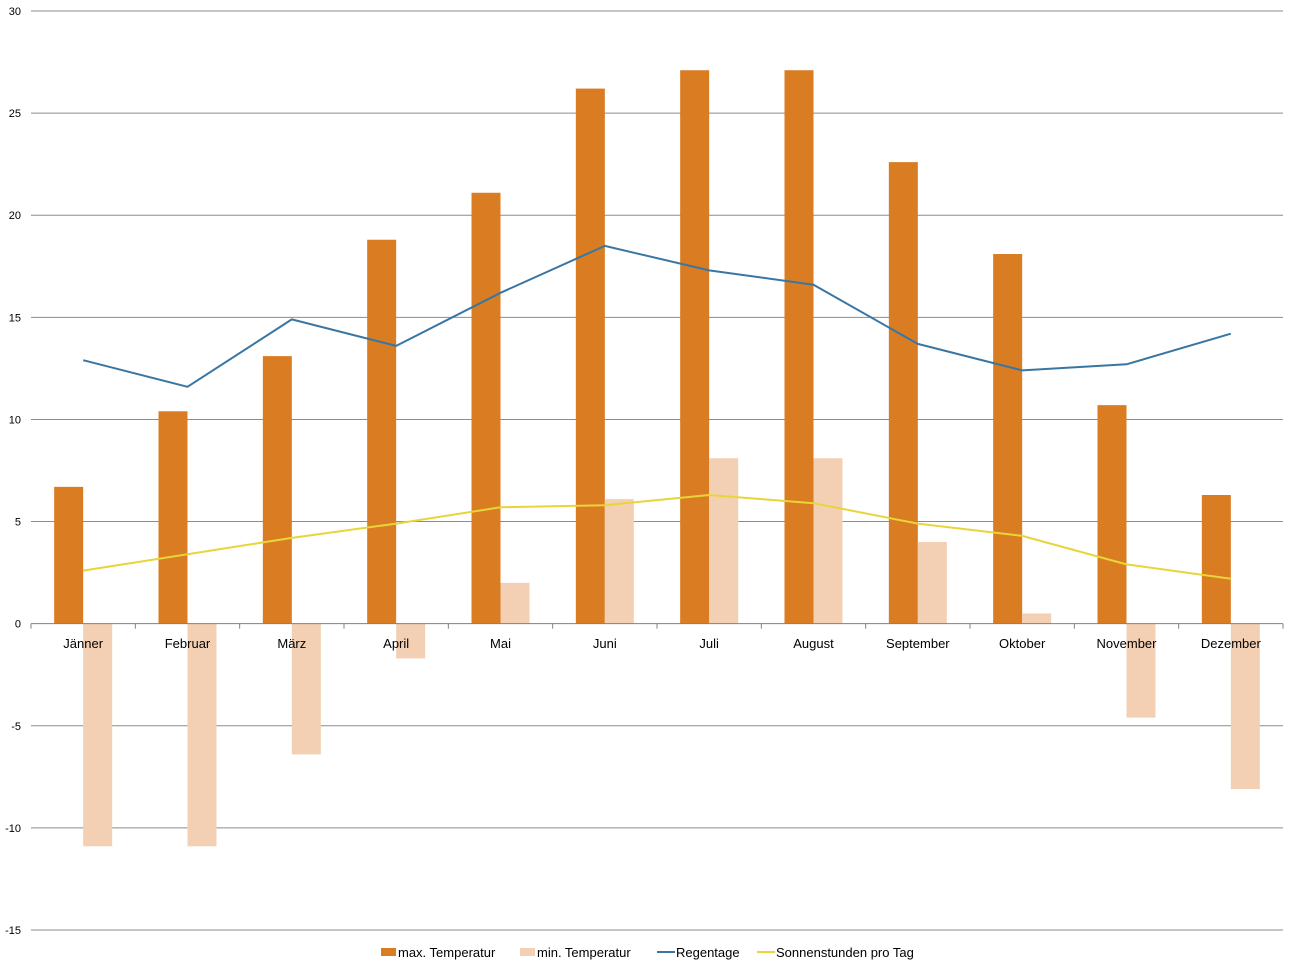 The height and width of the screenshot is (969, 1291). What do you see at coordinates (13, 471) in the screenshot?
I see `y-axis-tick-labels: 30 25 20 15 10 5 0 -5 -10 -15` at bounding box center [13, 471].